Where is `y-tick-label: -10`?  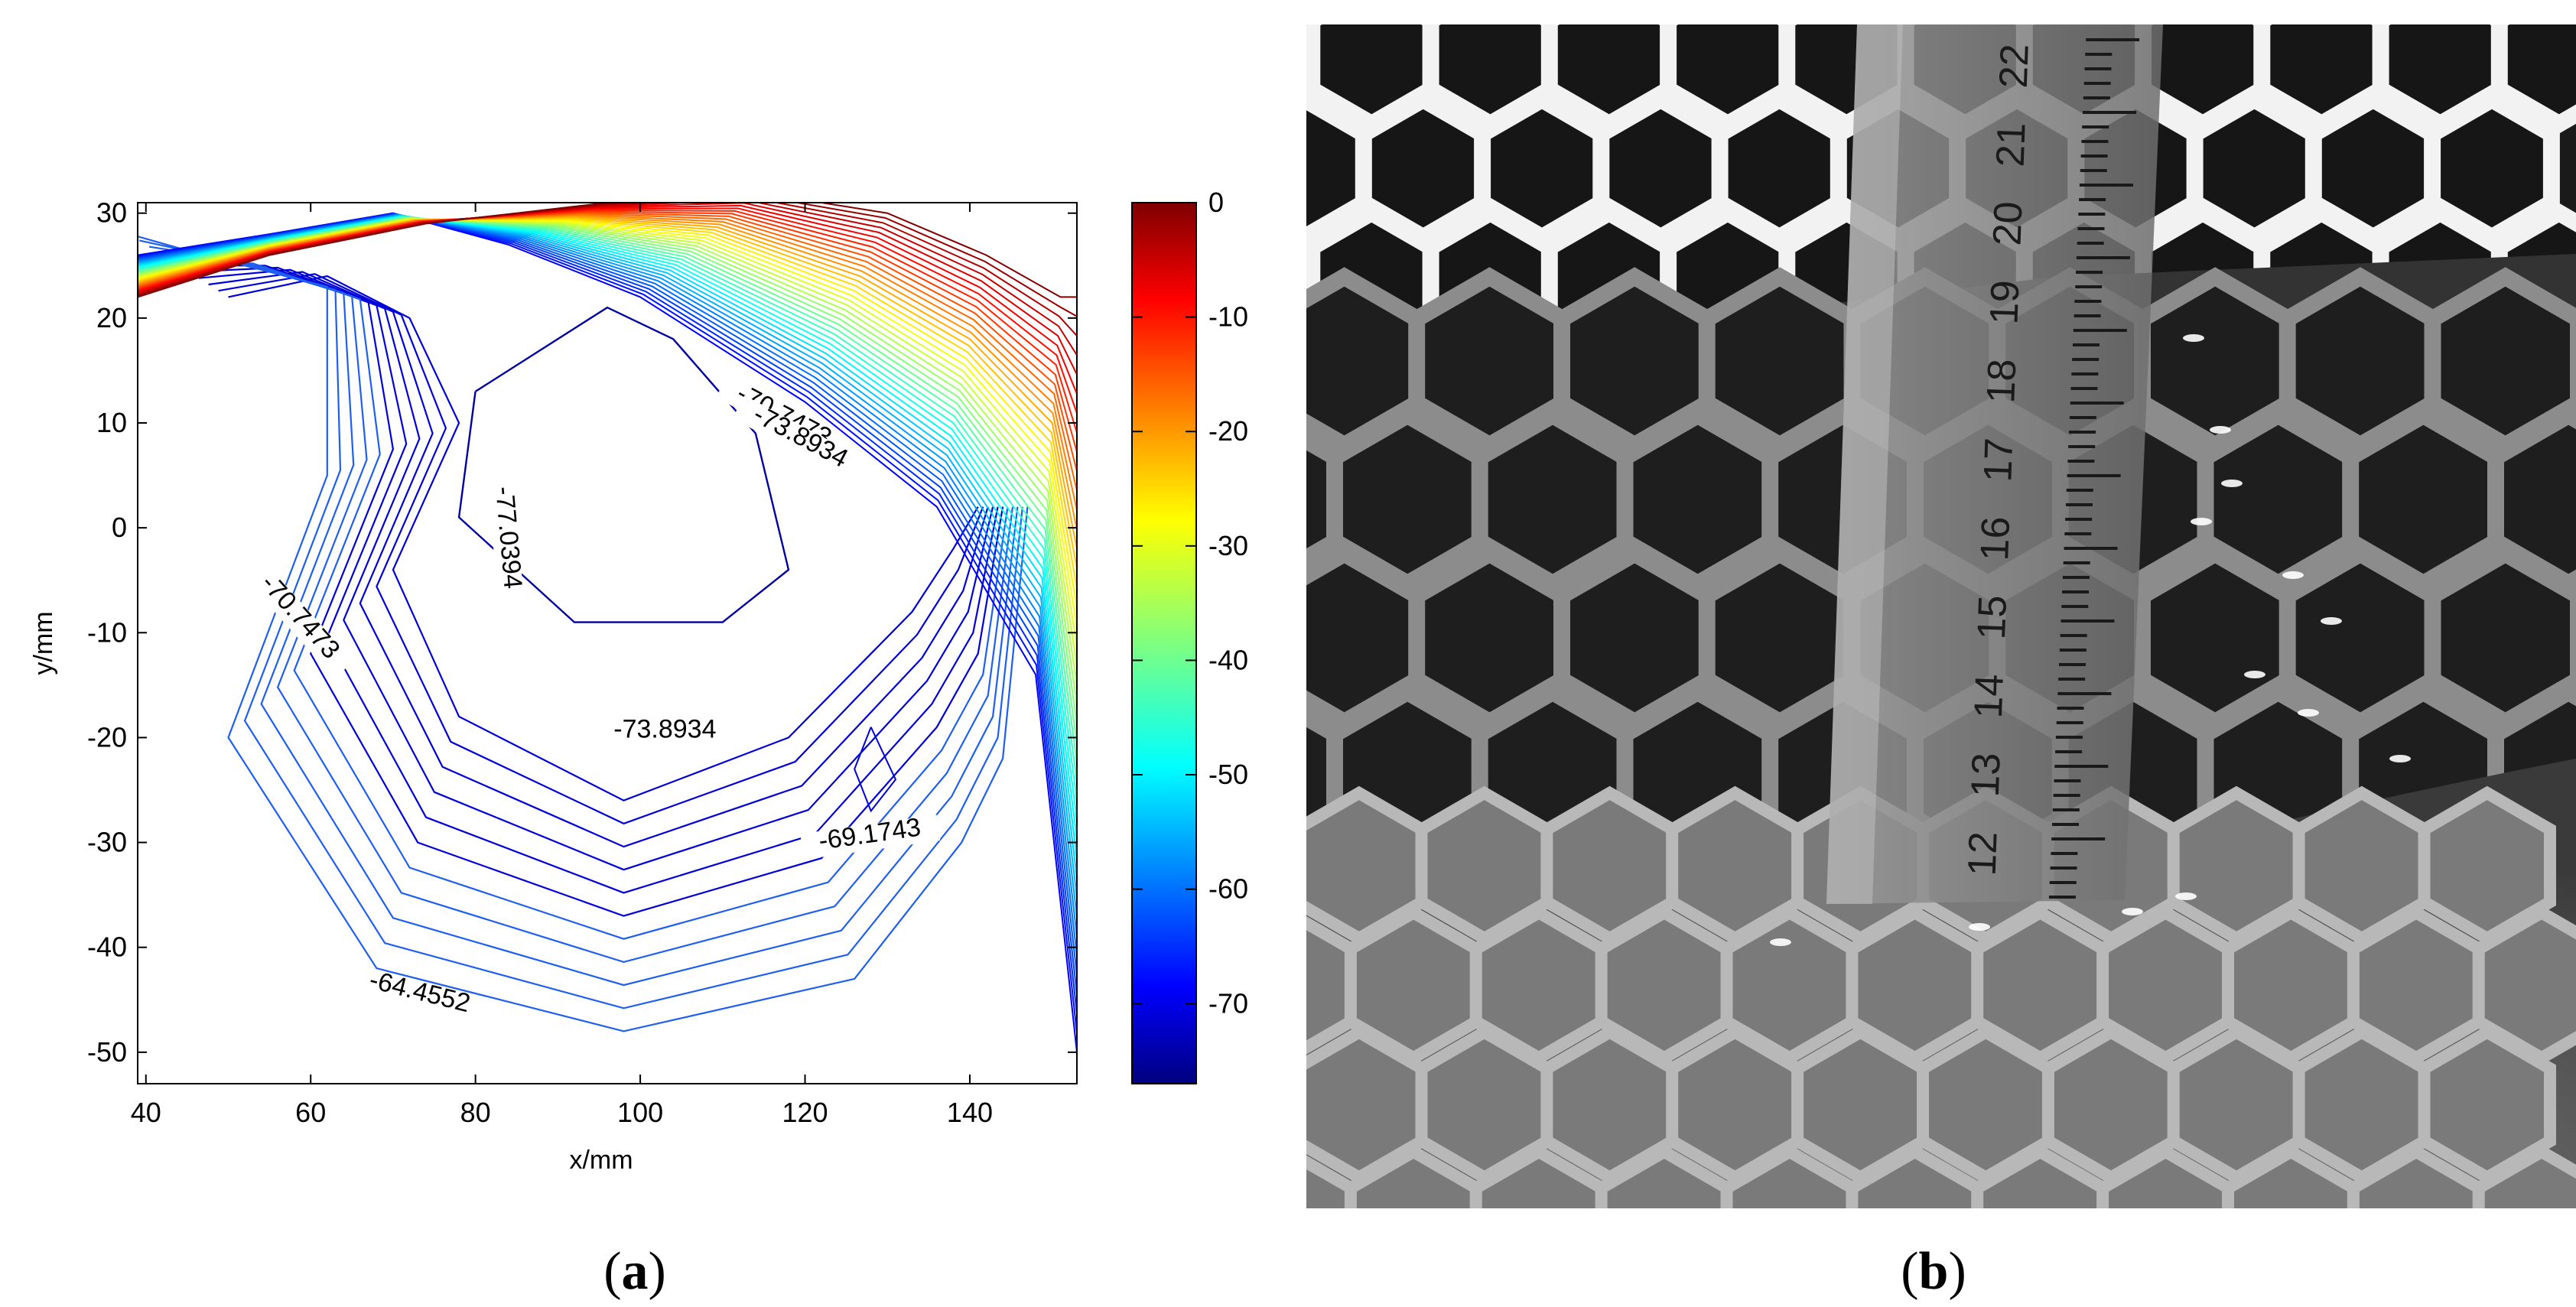 y-tick-label: -10 is located at coordinates (107, 632).